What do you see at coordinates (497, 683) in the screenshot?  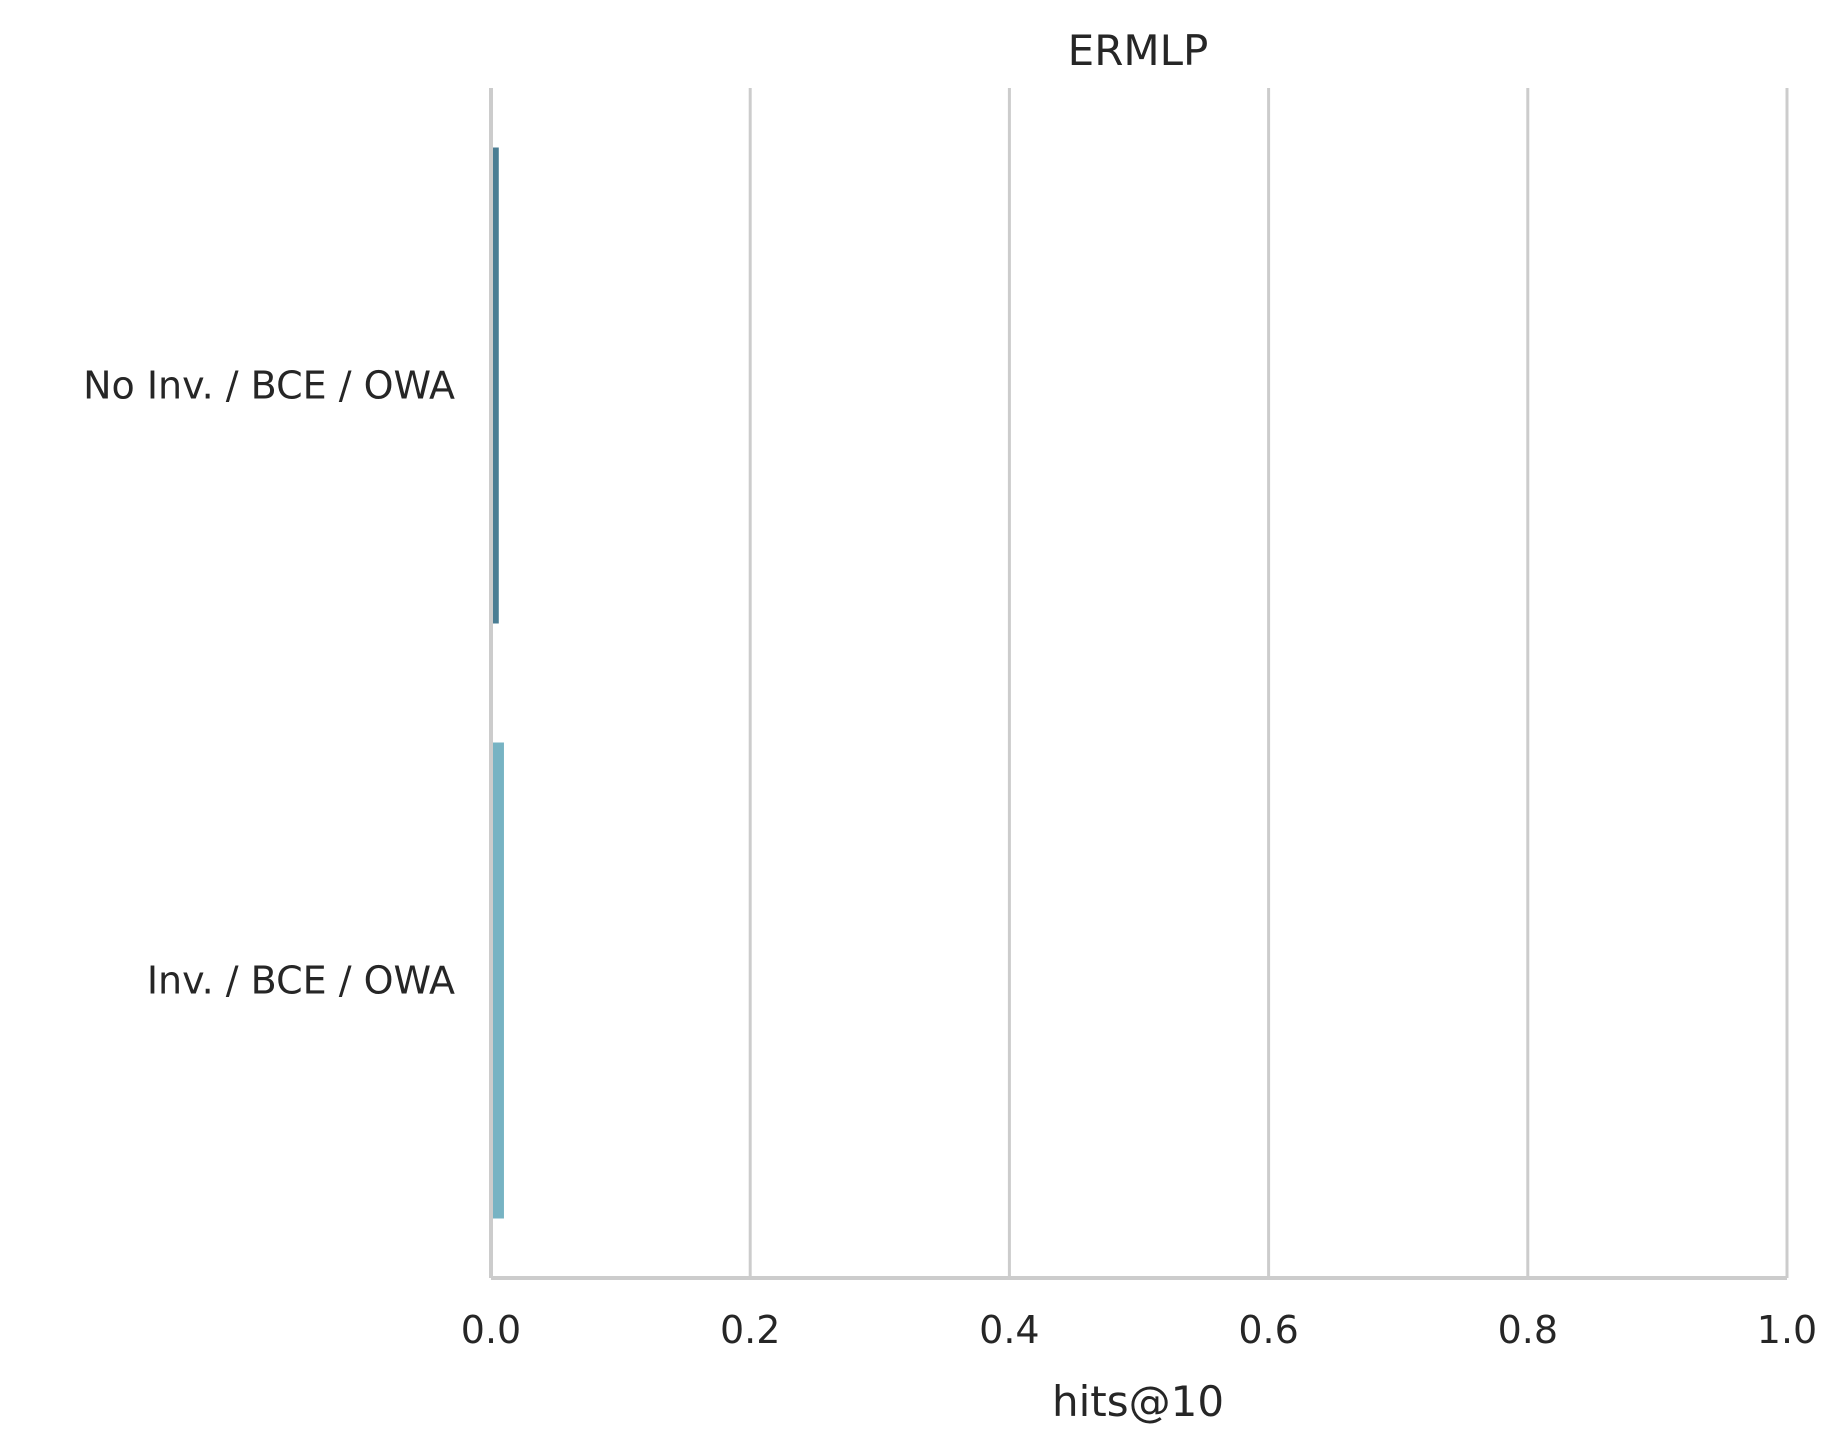 I see `bars` at bounding box center [497, 683].